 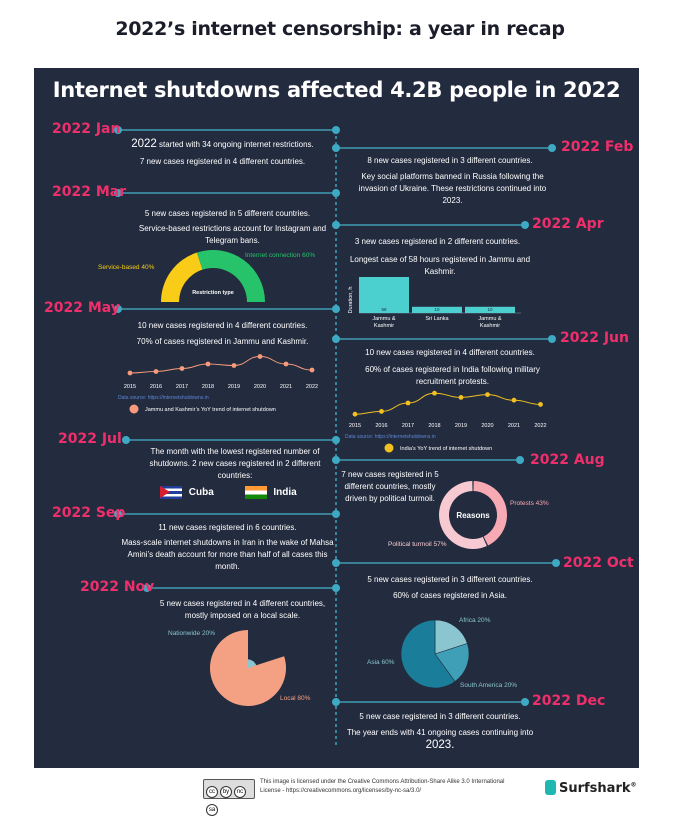 I want to click on month-label-jan: 2022 Jan, so click(x=86, y=129).